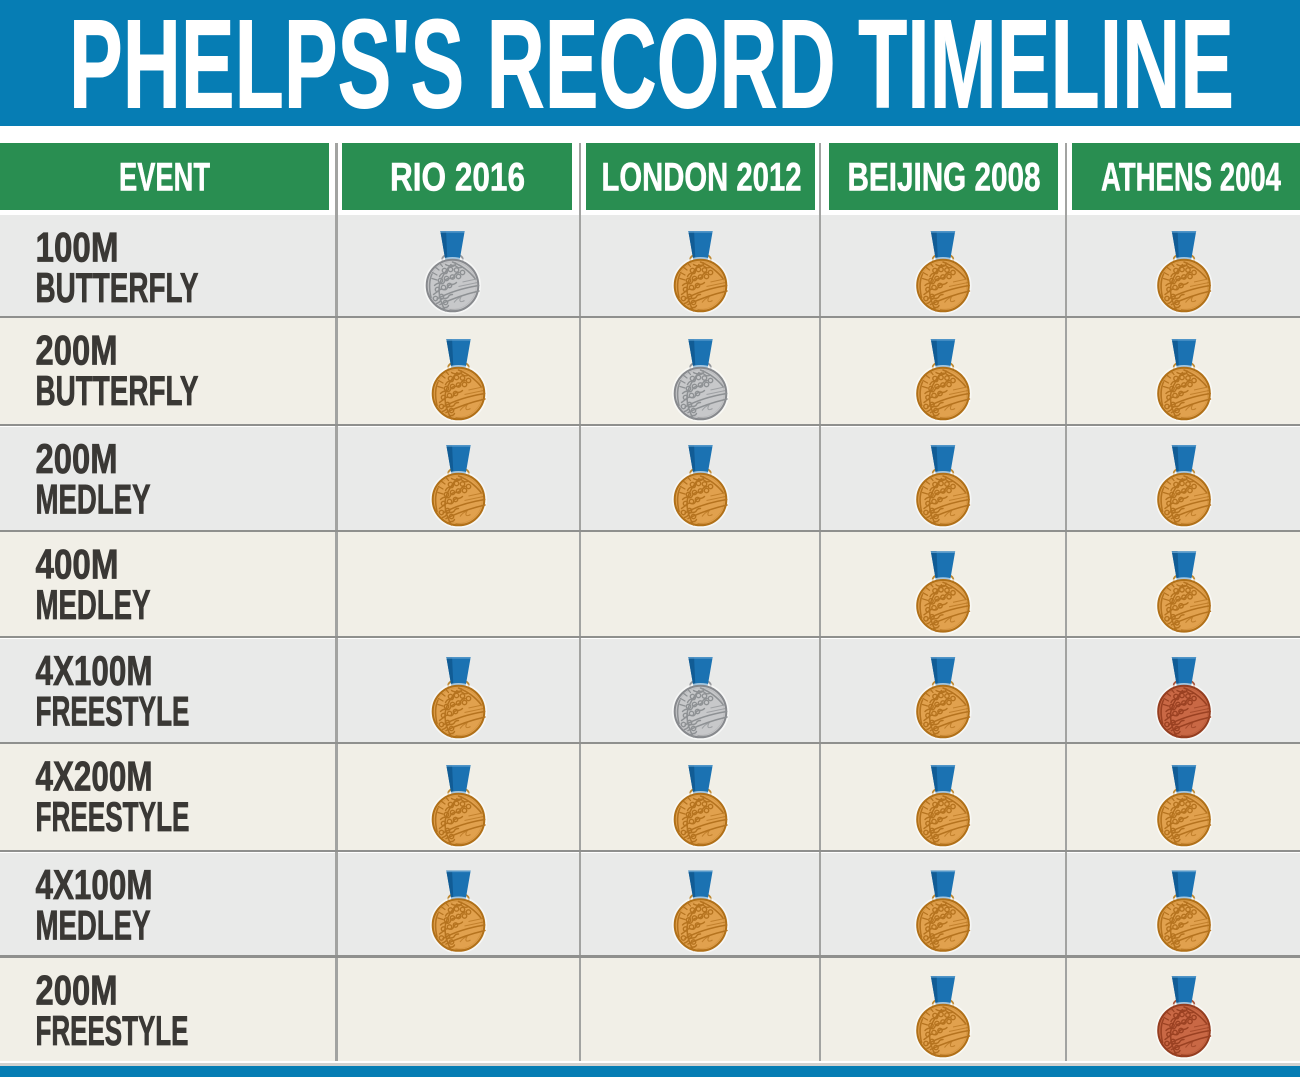  I want to click on svg-text: ATHENS 2004, so click(1191, 177).